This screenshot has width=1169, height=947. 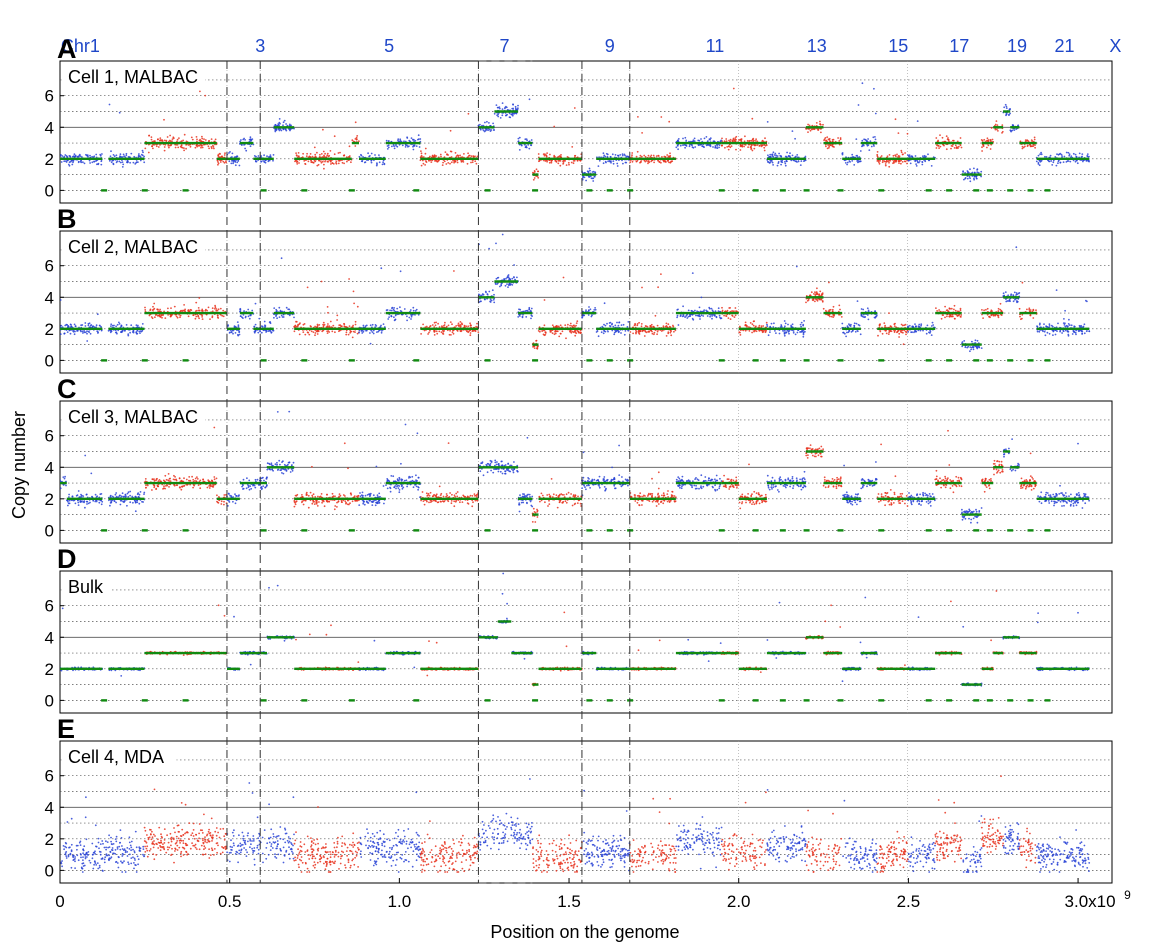 What do you see at coordinates (586, 132) in the screenshot?
I see `panel-frame` at bounding box center [586, 132].